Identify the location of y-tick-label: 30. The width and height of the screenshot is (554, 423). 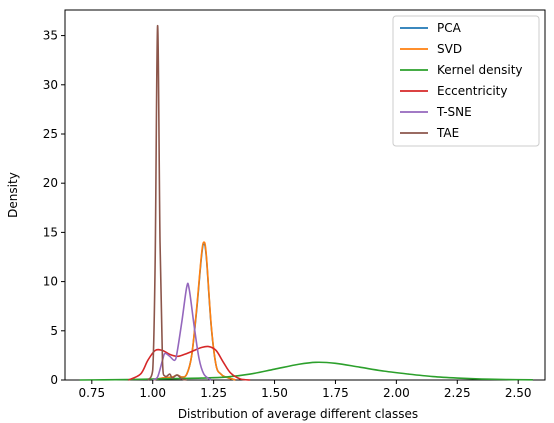
(50, 85).